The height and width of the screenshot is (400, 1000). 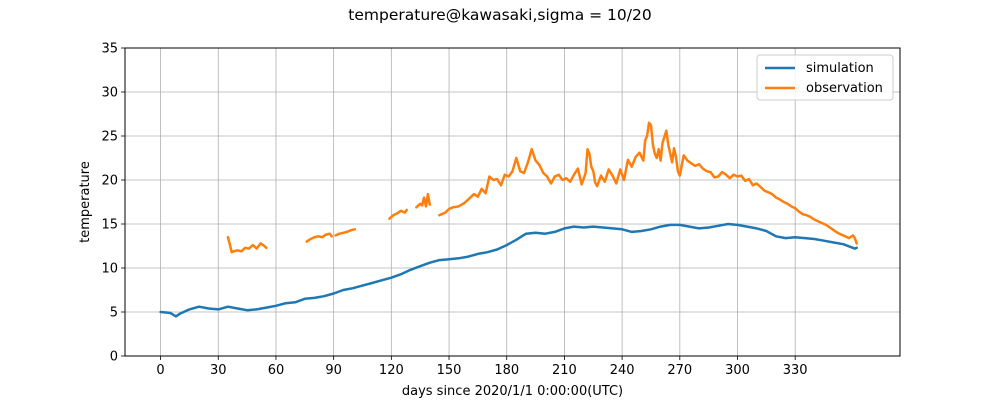 I want to click on y-tick-label: 20, so click(x=109, y=181).